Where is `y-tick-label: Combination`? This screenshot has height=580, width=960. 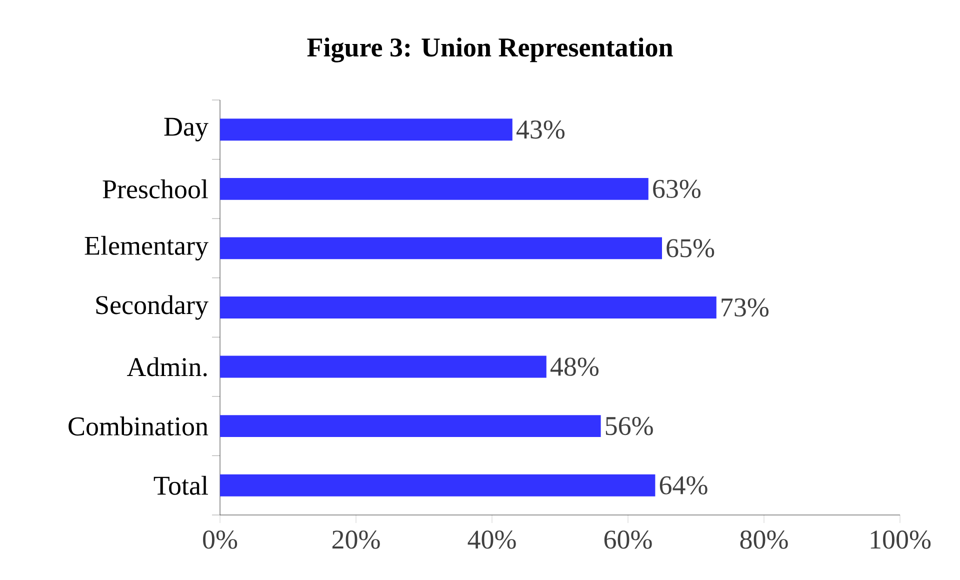
y-tick-label: Combination is located at coordinates (138, 426).